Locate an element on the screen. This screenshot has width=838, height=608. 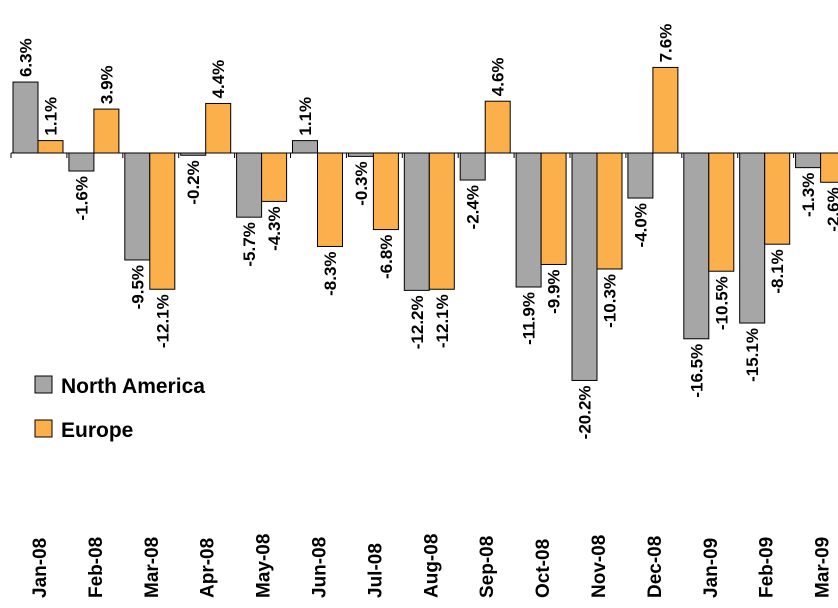
data-label-north-america-mar-08: -9.5% is located at coordinates (137, 287).